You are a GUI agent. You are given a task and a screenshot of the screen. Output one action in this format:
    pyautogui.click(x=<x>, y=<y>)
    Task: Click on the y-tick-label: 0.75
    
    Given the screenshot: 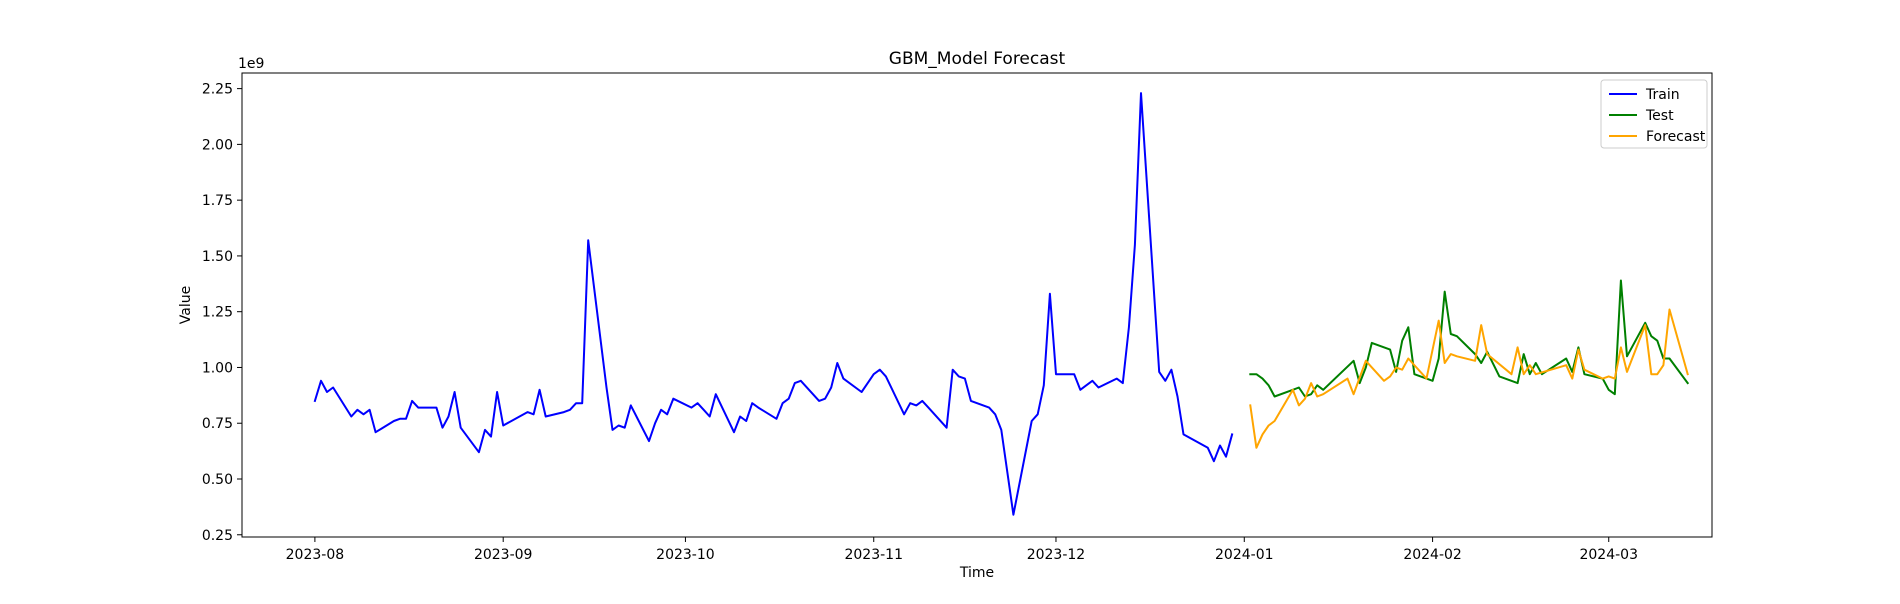 What is the action you would take?
    pyautogui.click(x=217, y=424)
    